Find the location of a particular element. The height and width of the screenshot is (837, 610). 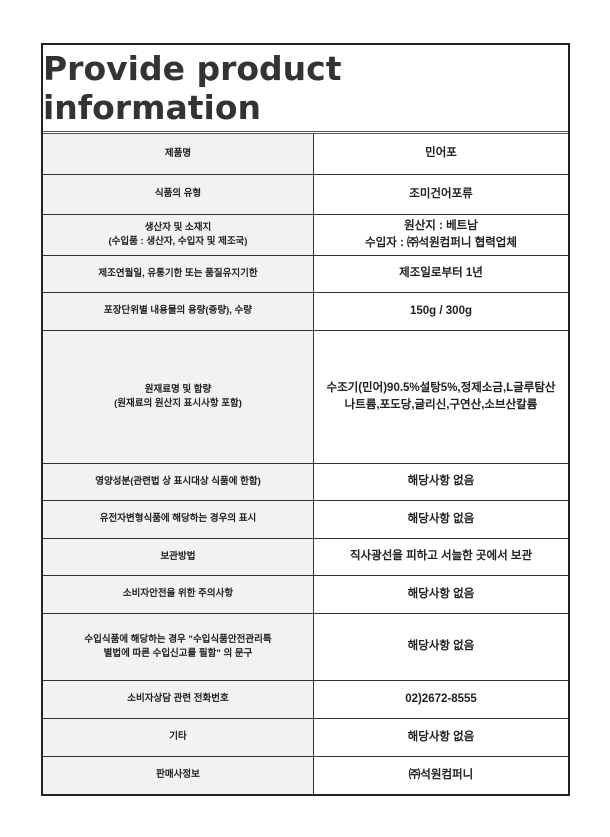

row-label: 포장단위별 내용물의 용량(중량), 수량 is located at coordinates (178, 311).